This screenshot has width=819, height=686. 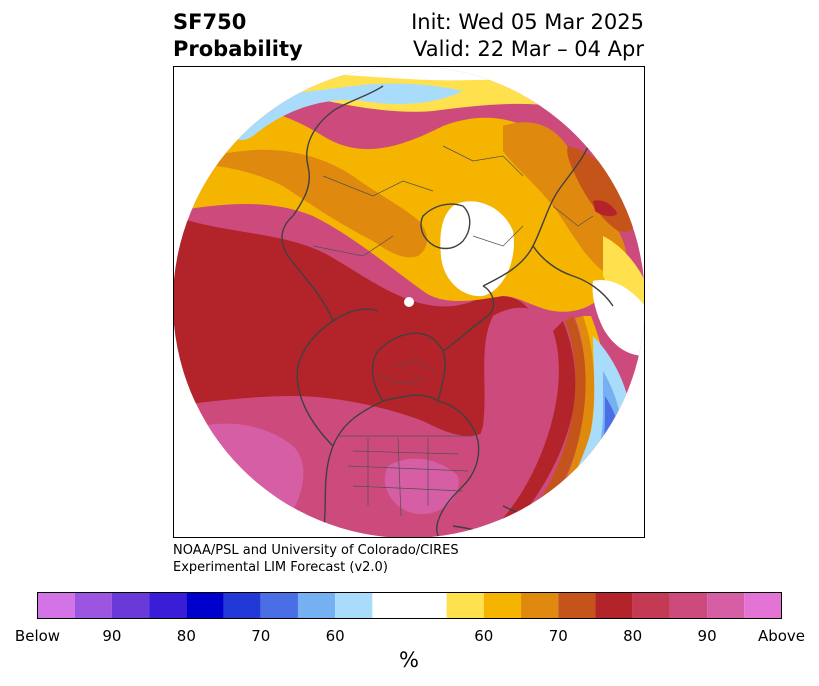 What do you see at coordinates (300, 203) in the screenshot?
I see `field-above-75-north` at bounding box center [300, 203].